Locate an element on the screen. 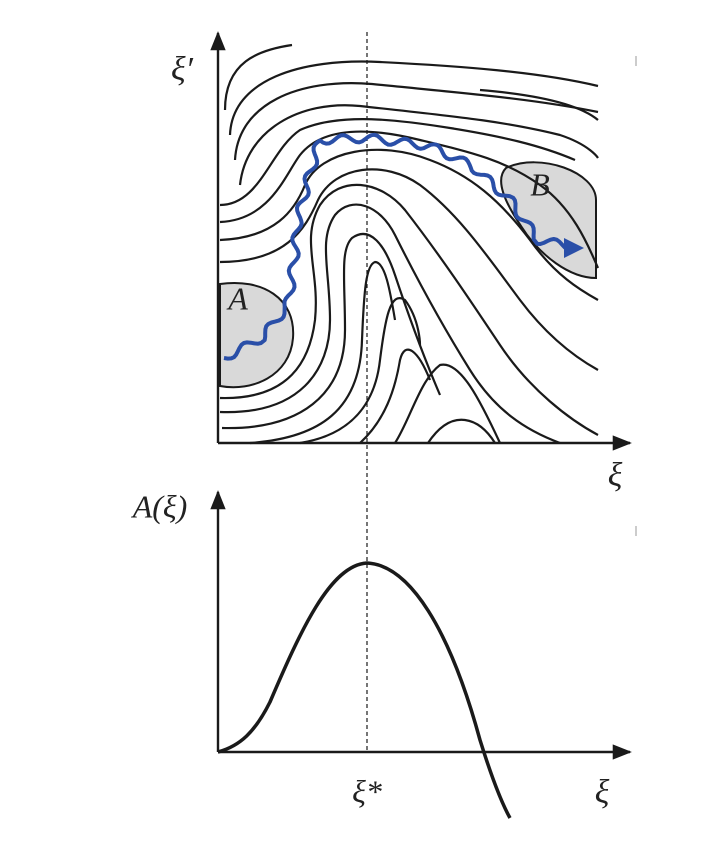 Image resolution: width=720 pixels, height=850 pixels. basin-a is located at coordinates (257, 335).